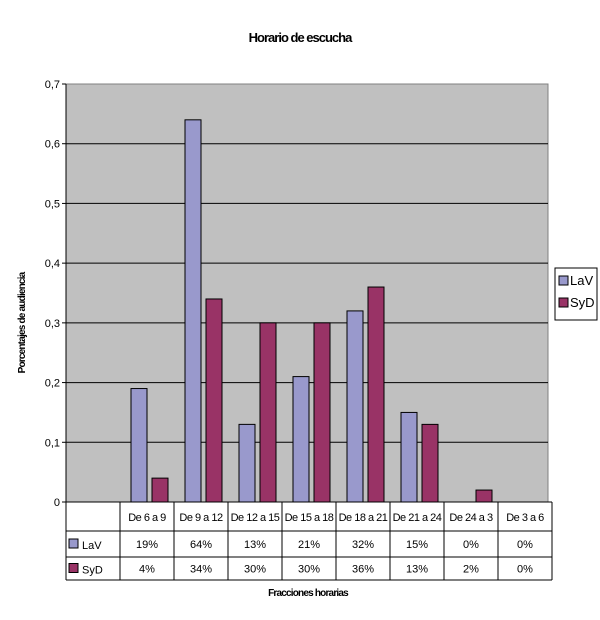  Describe the element at coordinates (363, 545) in the screenshot. I see `table-cell-value: 32%` at that location.